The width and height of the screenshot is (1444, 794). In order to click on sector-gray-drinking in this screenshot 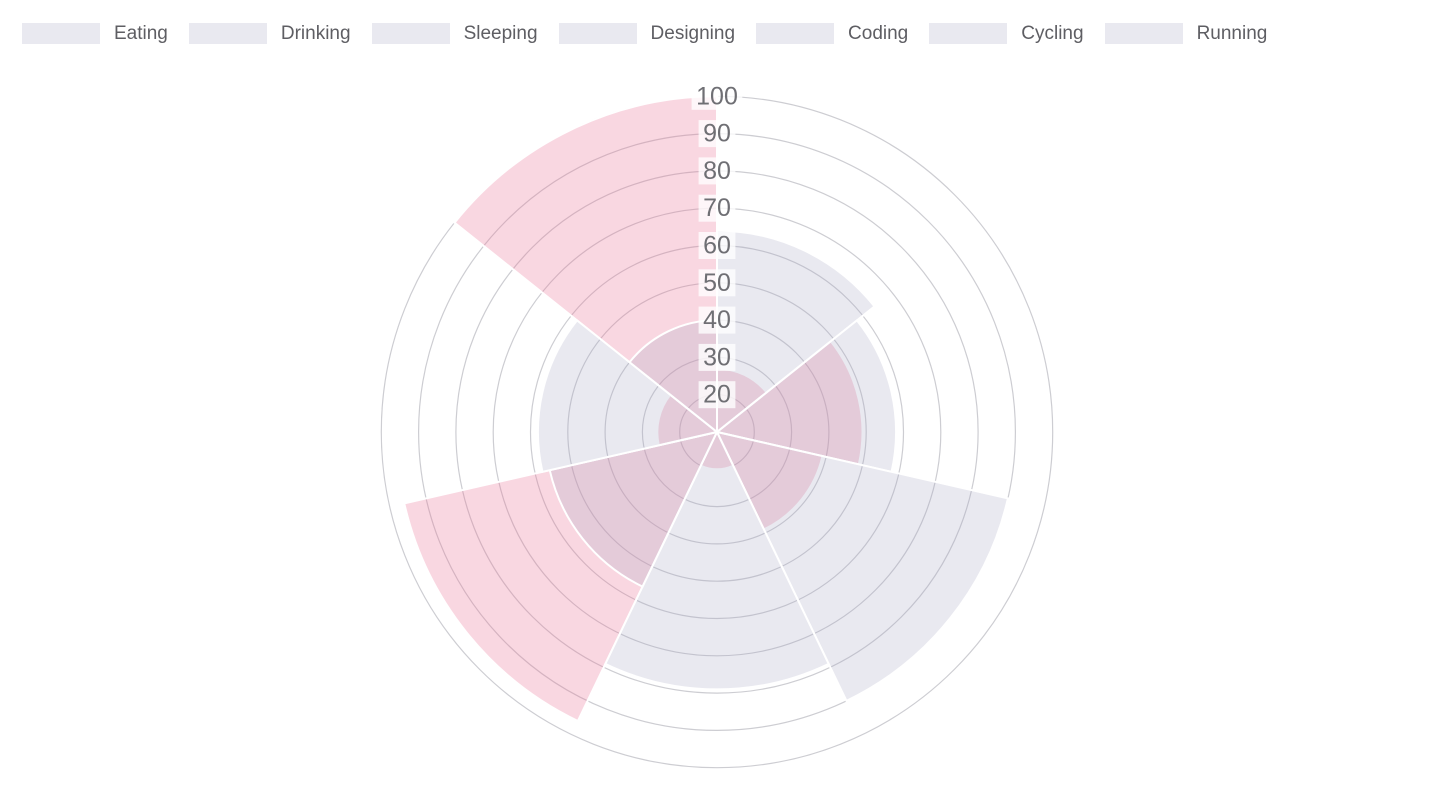, I will do `click(806, 396)`.